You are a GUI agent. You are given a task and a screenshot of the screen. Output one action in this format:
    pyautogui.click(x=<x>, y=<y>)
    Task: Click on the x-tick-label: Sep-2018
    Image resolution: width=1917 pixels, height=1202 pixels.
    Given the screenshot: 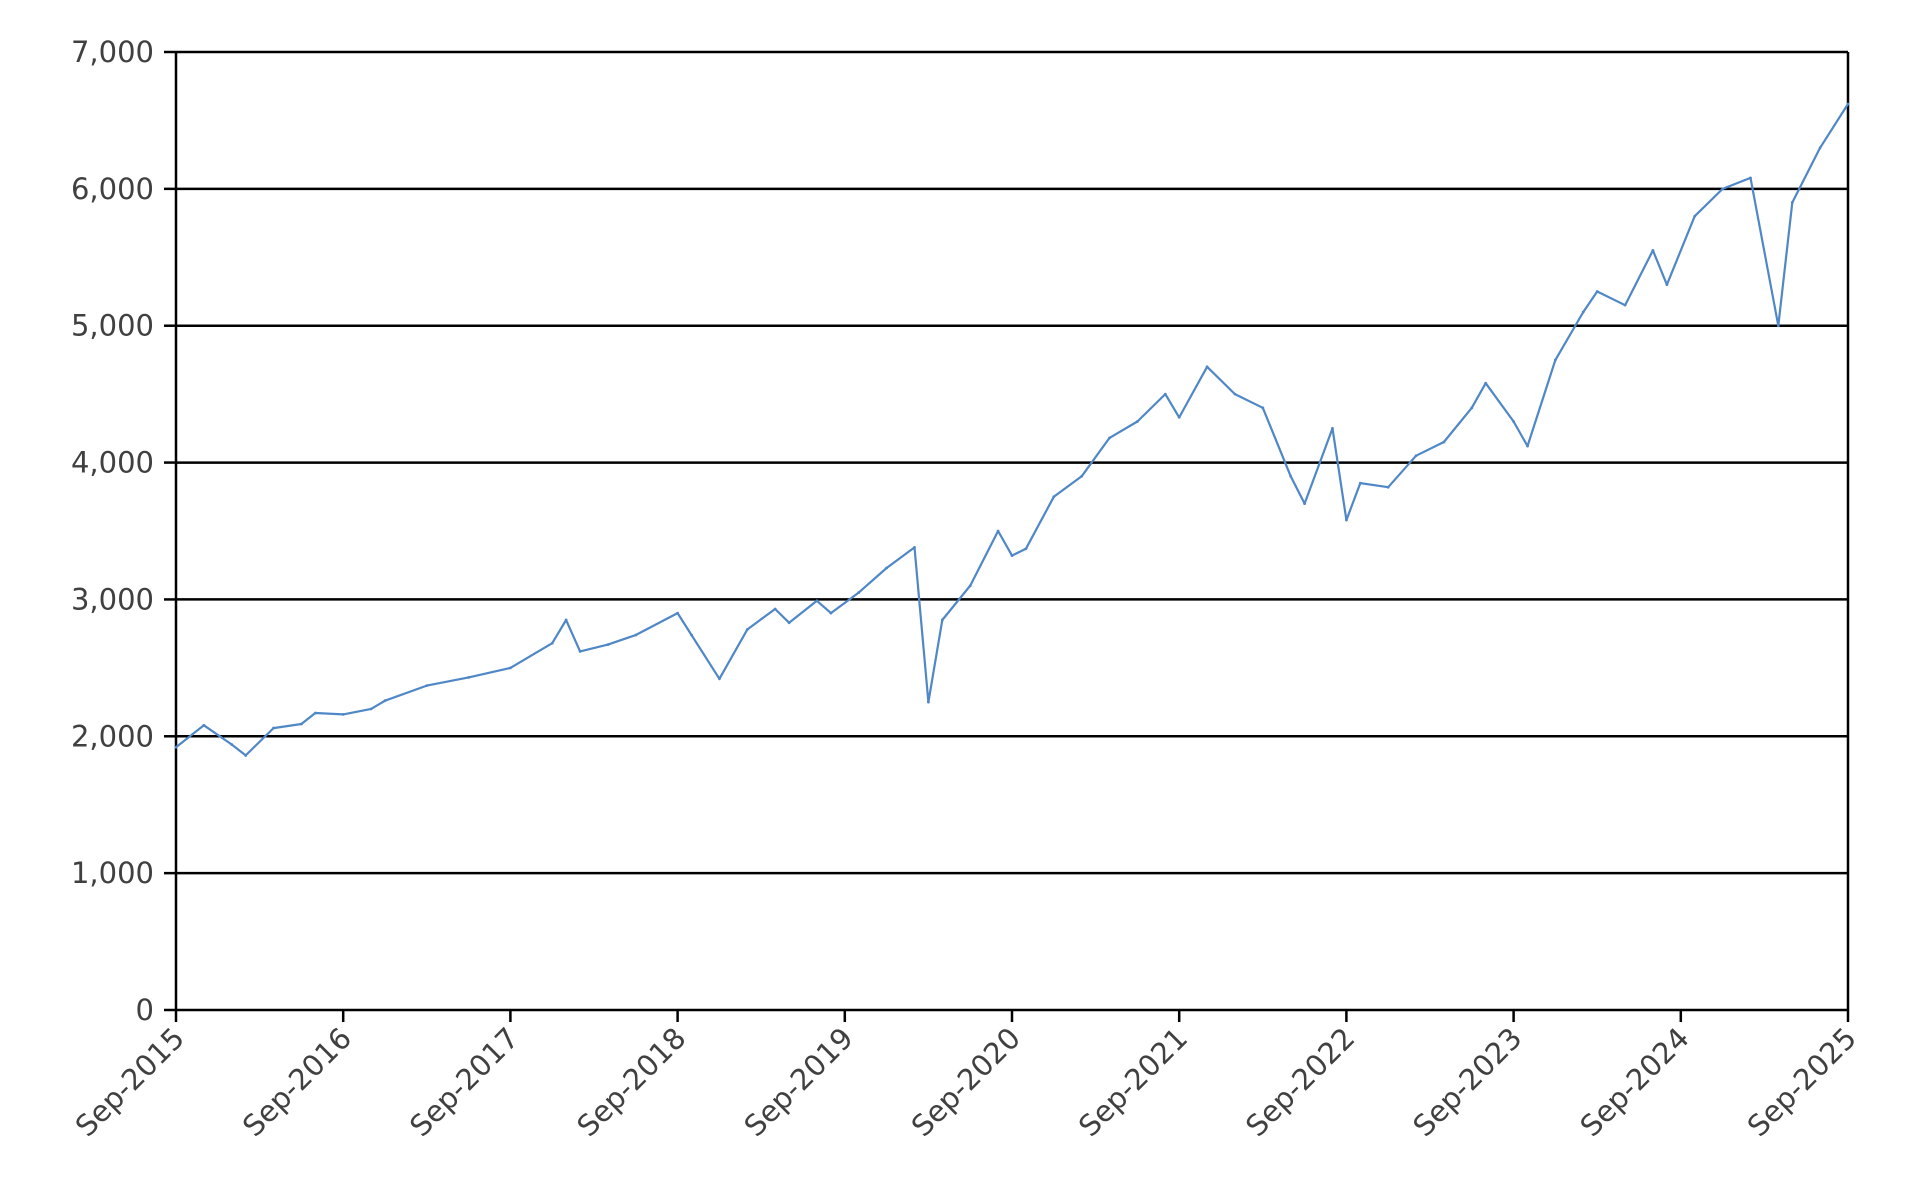 What is the action you would take?
    pyautogui.click(x=631, y=1082)
    